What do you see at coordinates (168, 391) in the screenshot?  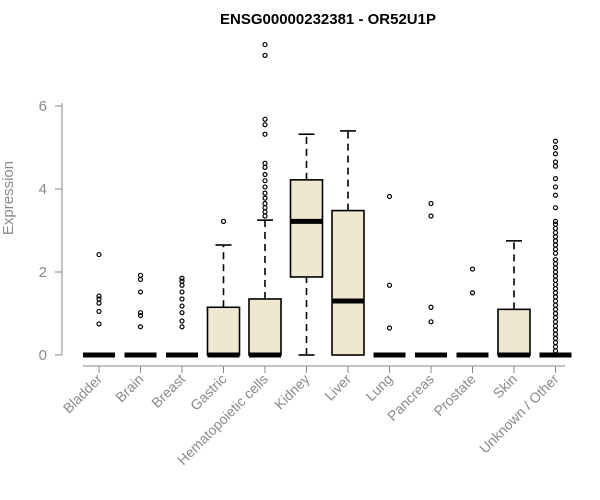 I see `x-tick-label: Breast` at bounding box center [168, 391].